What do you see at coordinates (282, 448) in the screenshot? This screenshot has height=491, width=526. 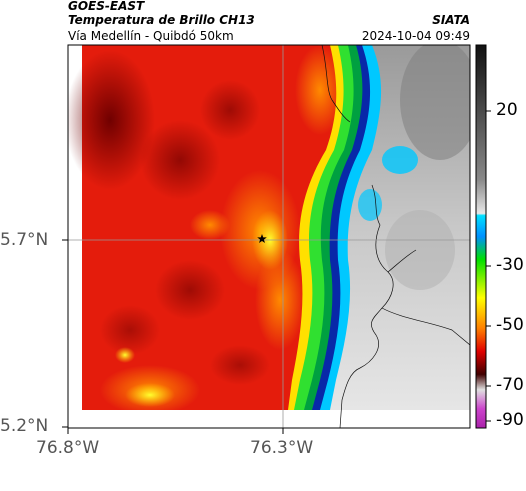 I see `x-tick-label: 76.3°W` at bounding box center [282, 448].